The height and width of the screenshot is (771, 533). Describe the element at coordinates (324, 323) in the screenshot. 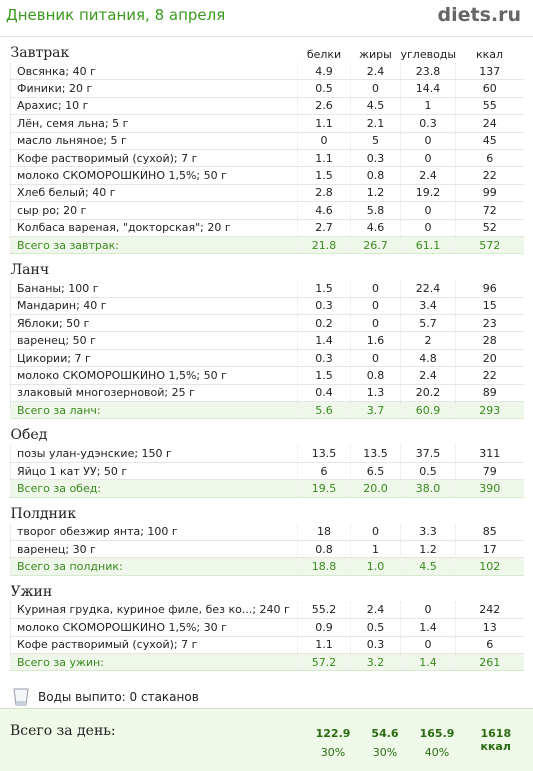

I see `nutrient-cell: 0.2` at that location.